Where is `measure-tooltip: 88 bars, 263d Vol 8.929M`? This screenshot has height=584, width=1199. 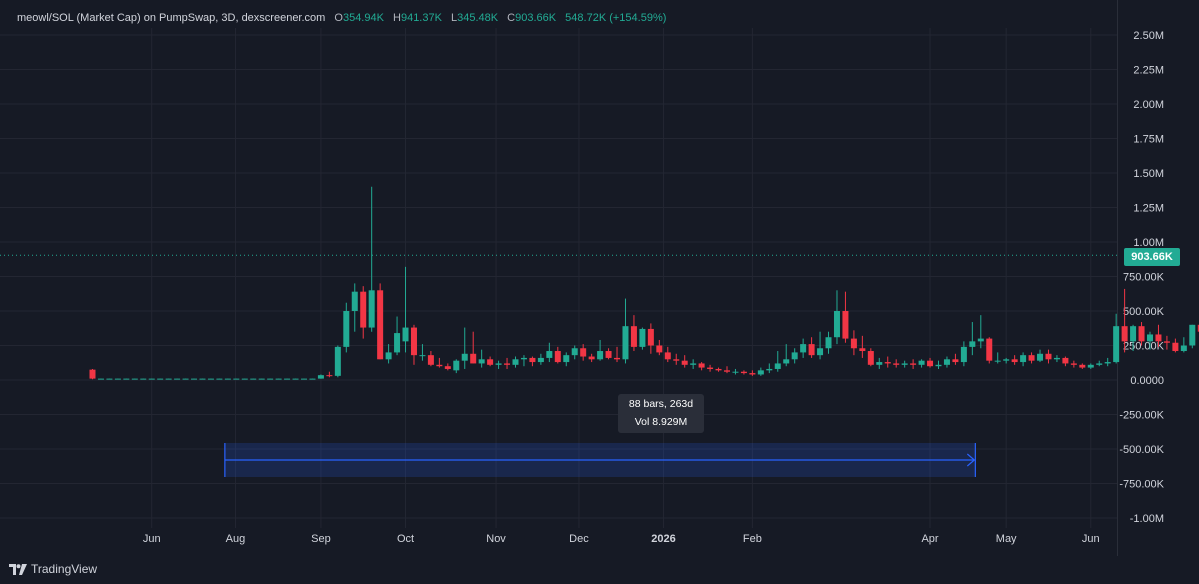
measure-tooltip: 88 bars, 263d Vol 8.929M is located at coordinates (661, 413).